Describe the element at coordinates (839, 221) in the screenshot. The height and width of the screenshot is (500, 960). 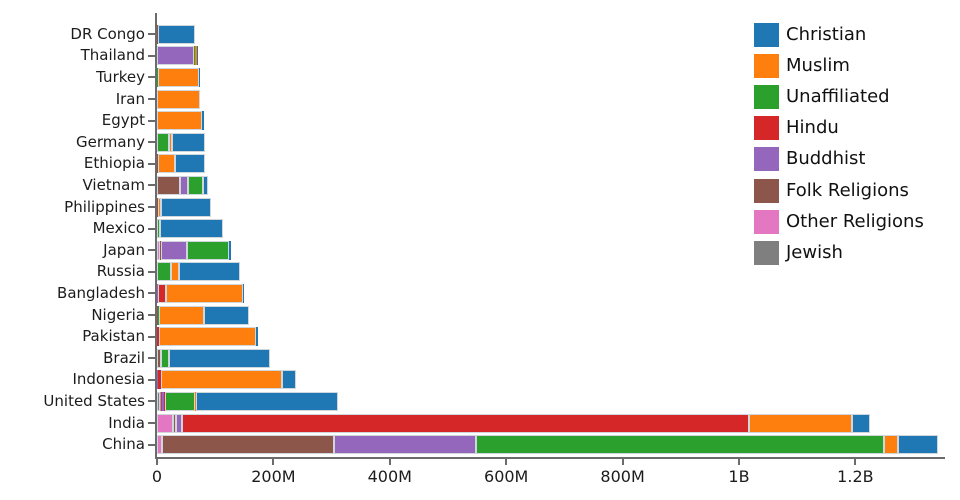
I see `legend-item-other-religions: Other Religions` at that location.